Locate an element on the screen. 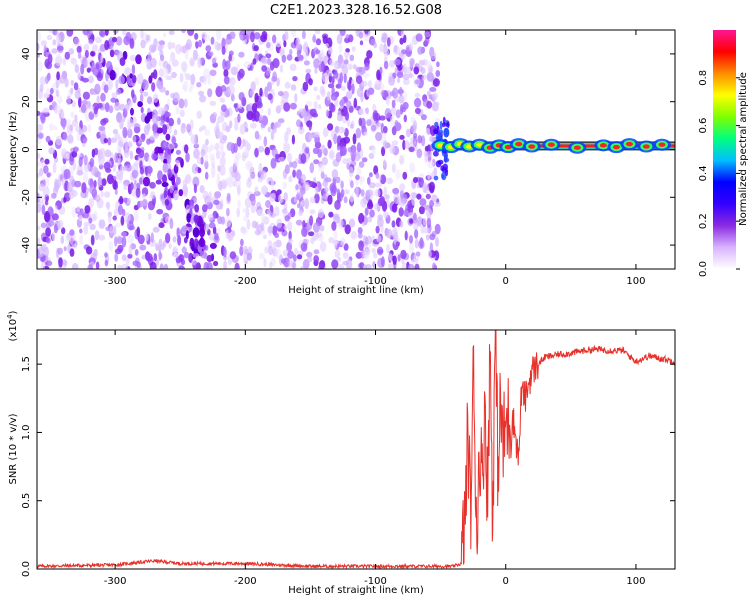 The image size is (750, 600). snr-x-tick-label: -200 is located at coordinates (245, 581).